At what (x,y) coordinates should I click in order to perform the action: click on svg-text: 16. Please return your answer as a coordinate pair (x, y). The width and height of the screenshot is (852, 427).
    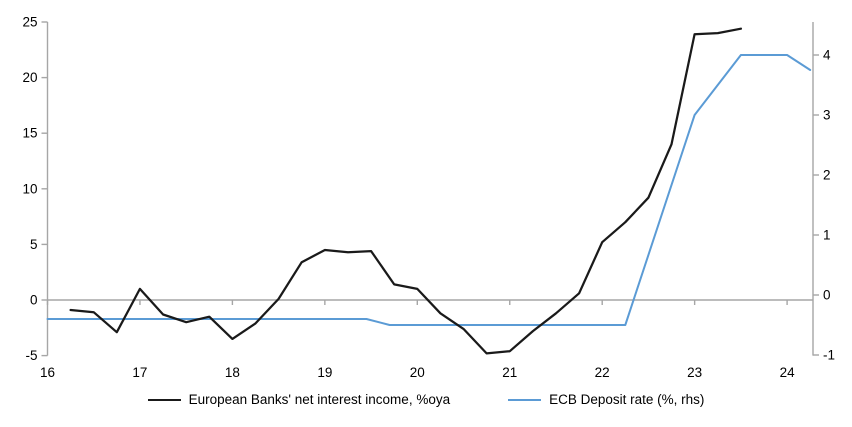
    Looking at the image, I should click on (47, 372).